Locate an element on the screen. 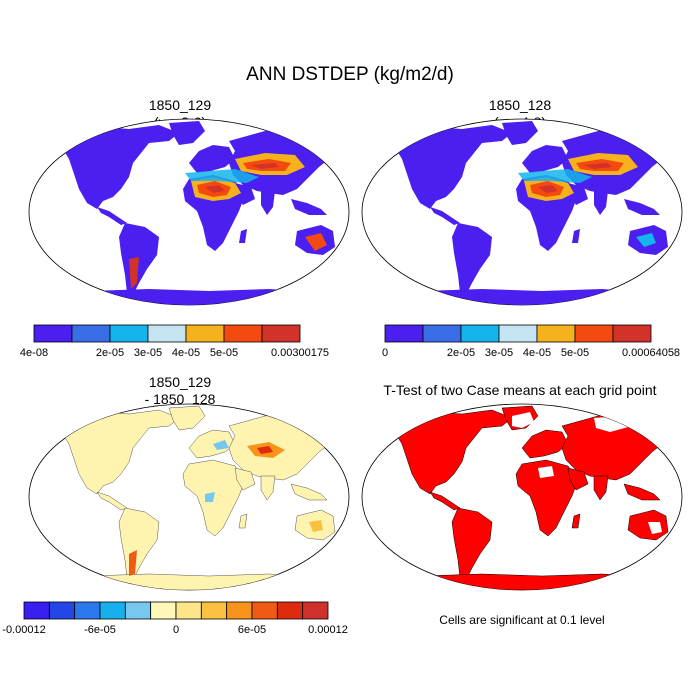 The image size is (700, 700). map-3-europe-negative is located at coordinates (221, 445).